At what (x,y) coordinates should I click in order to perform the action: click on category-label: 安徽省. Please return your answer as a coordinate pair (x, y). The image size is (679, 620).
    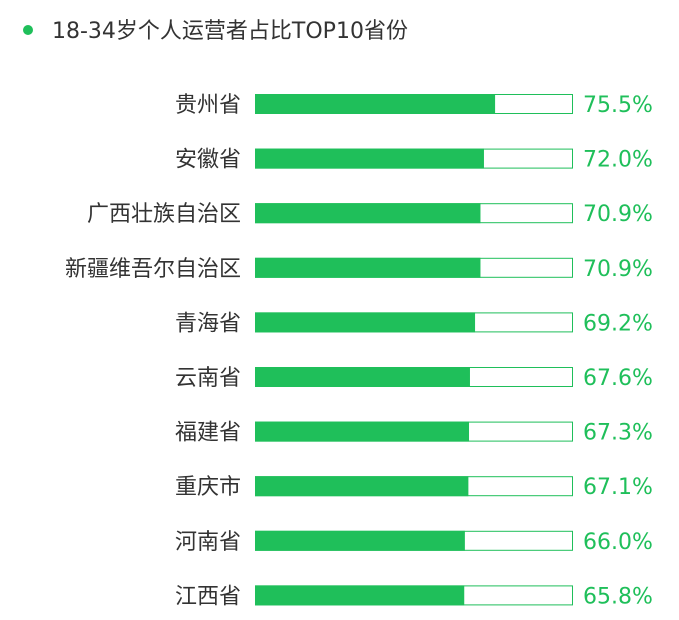
    Looking at the image, I should click on (208, 160).